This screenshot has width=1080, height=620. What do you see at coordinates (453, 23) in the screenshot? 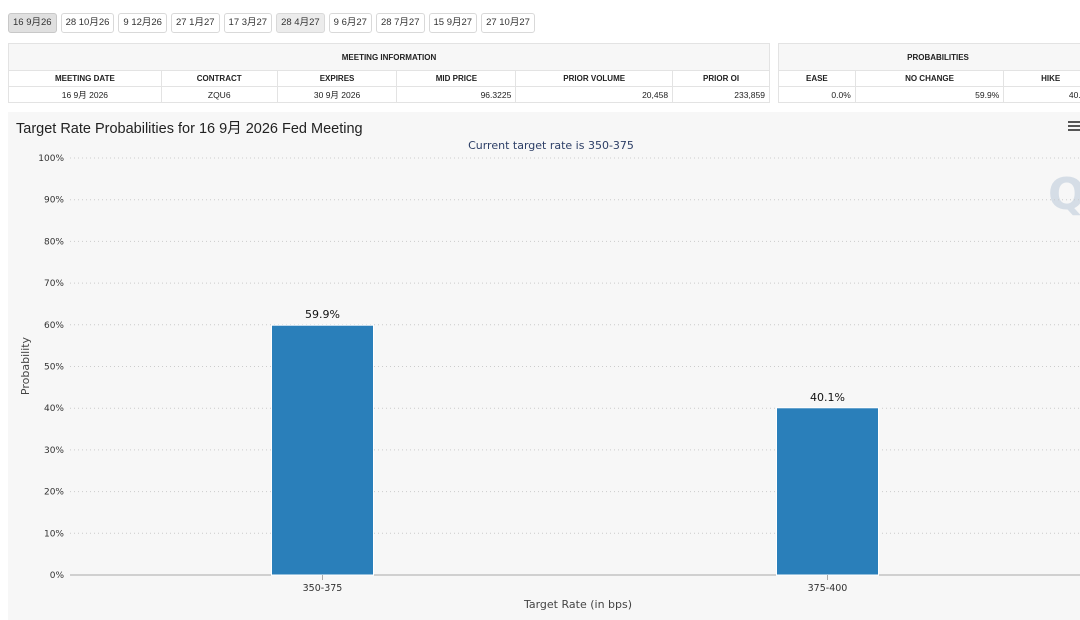
I see `tab-meeting-9: 15 9月27` at bounding box center [453, 23].